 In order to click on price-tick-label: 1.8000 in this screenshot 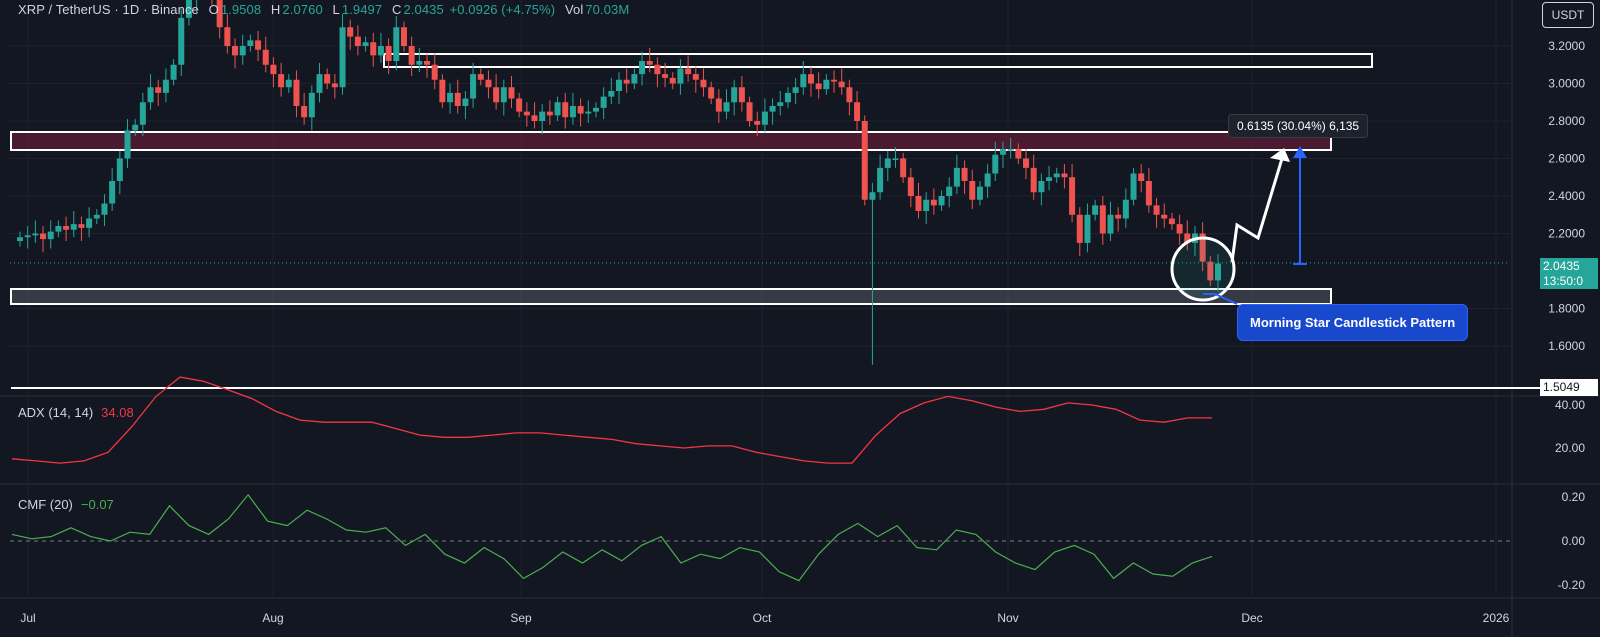, I will do `click(1566, 309)`.